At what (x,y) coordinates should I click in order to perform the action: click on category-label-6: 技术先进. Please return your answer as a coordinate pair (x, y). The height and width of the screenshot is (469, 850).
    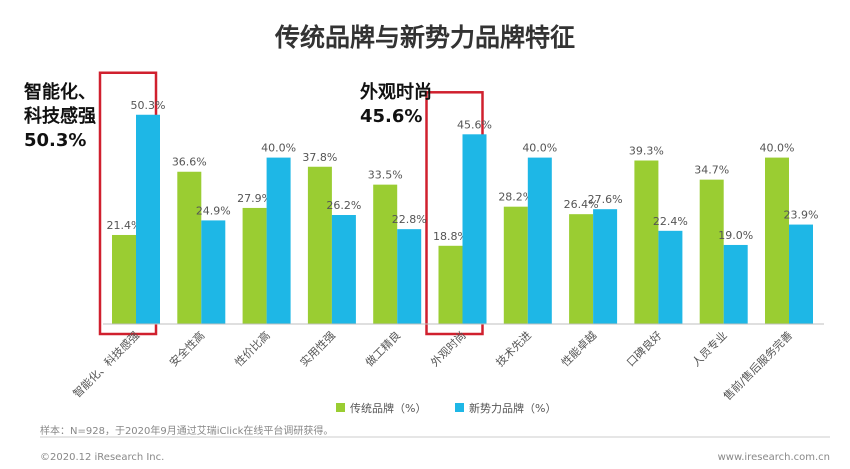
    Looking at the image, I should click on (514, 349).